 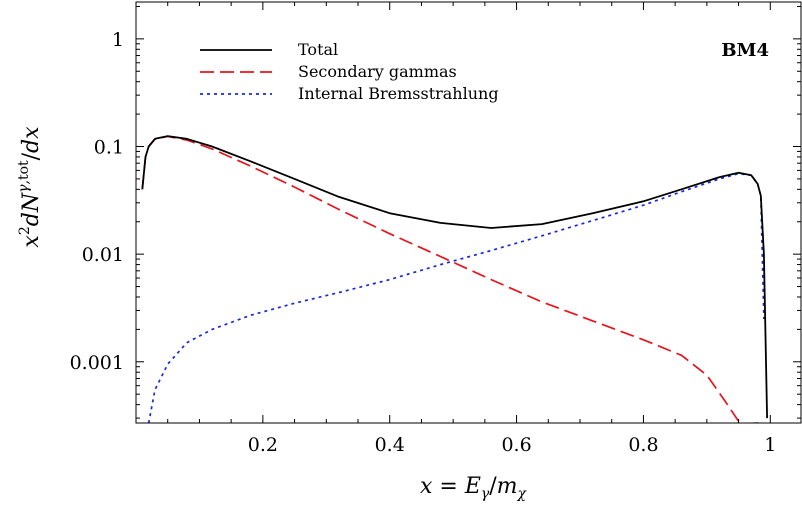 What do you see at coordinates (770, 445) in the screenshot?
I see `x-tick-label: 1` at bounding box center [770, 445].